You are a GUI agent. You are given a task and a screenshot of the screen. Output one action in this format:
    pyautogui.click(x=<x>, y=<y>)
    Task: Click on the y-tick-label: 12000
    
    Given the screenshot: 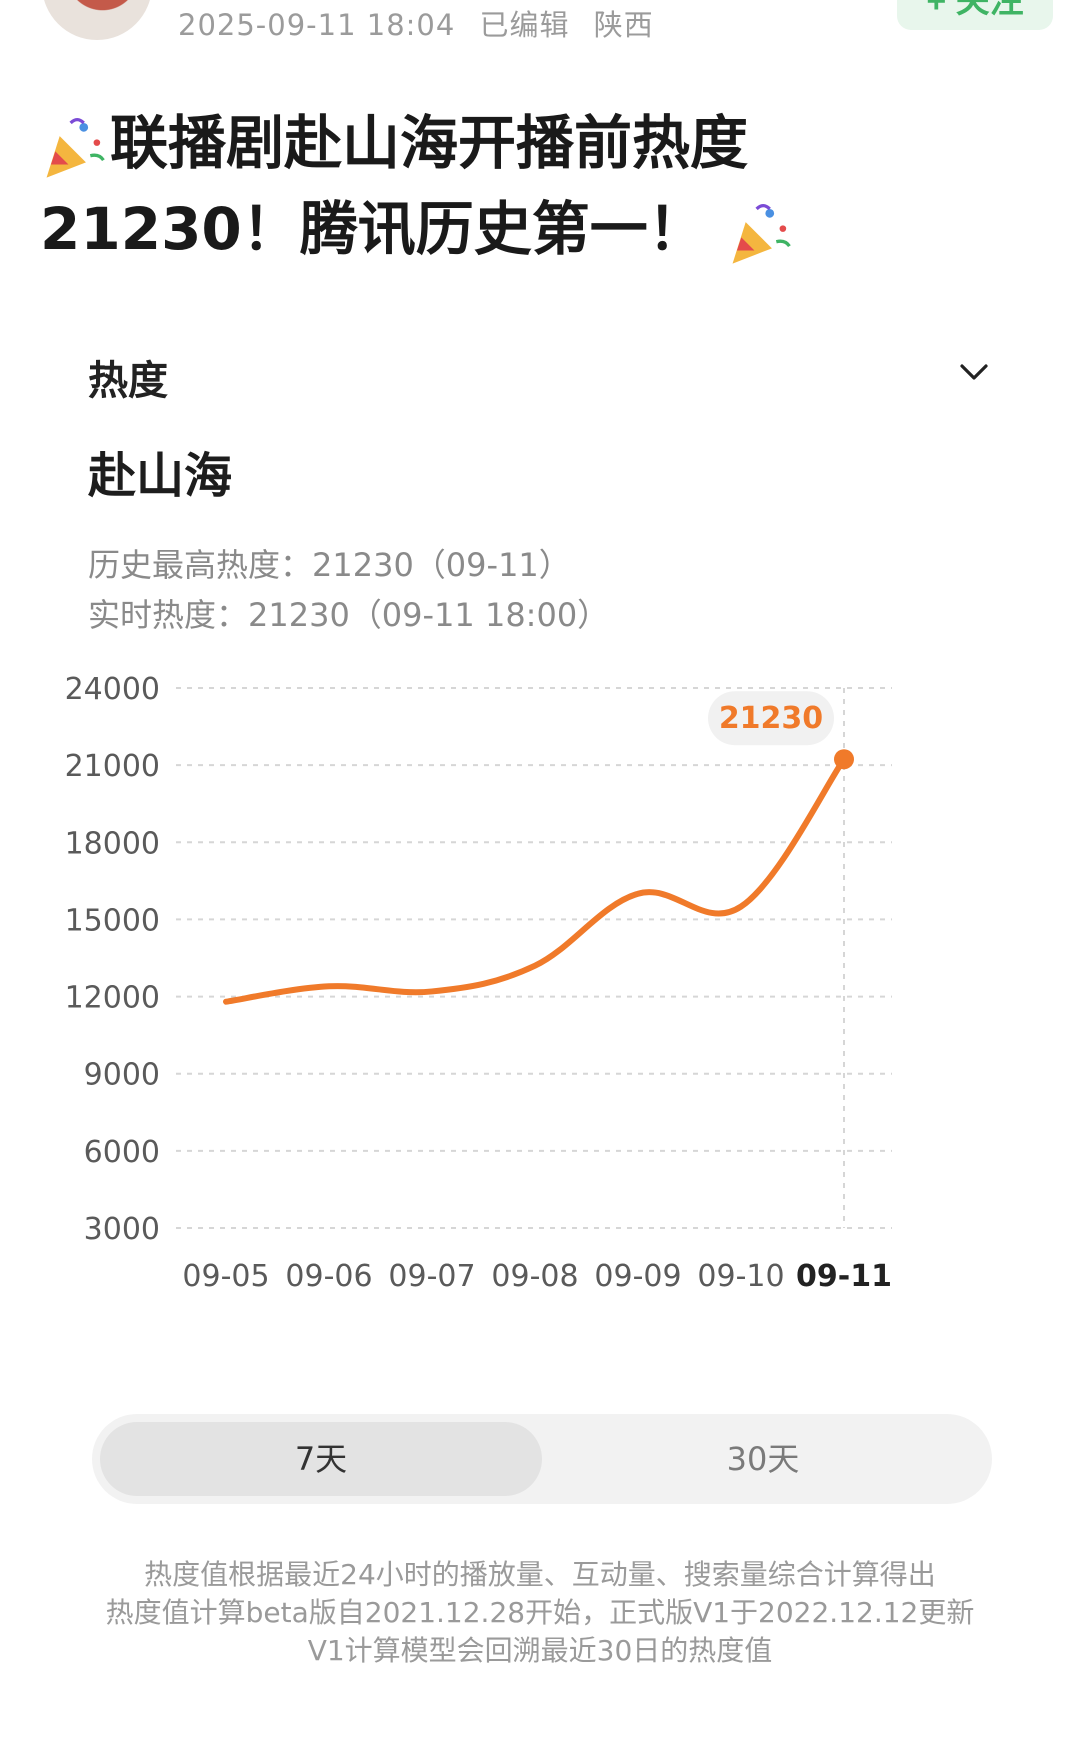 What is the action you would take?
    pyautogui.click(x=112, y=998)
    